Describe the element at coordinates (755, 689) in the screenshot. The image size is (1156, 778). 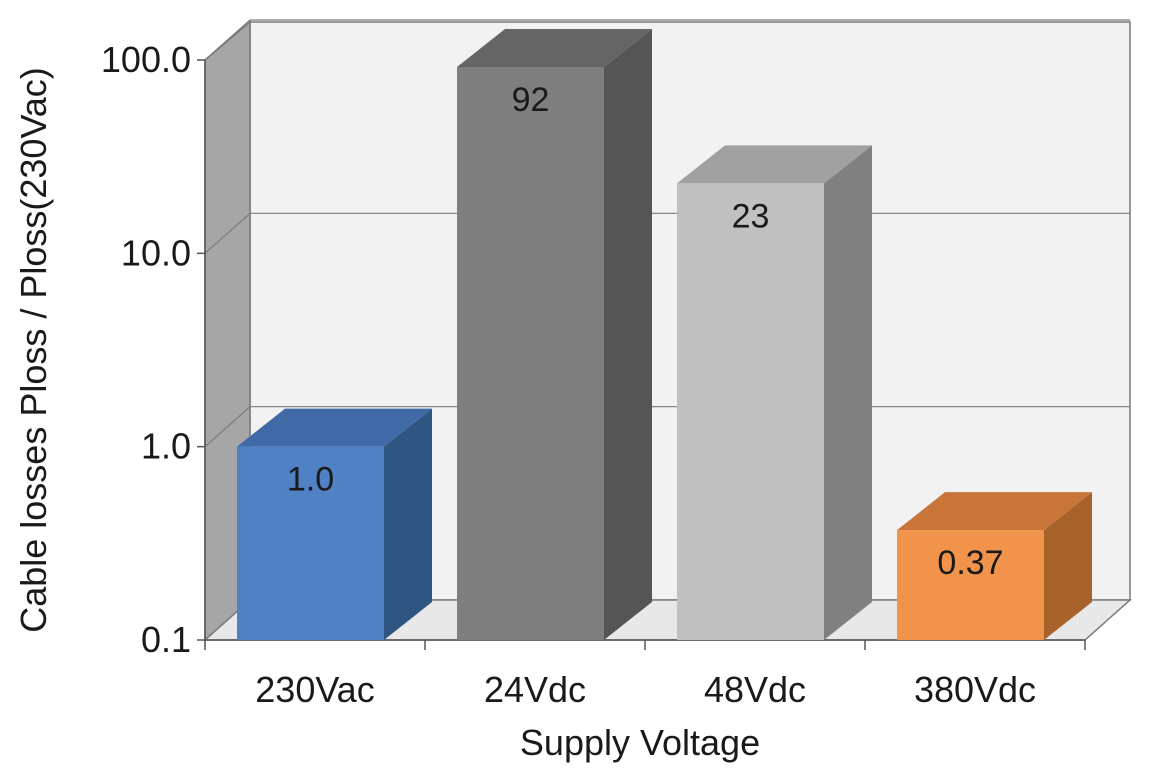
I see `x-tick-label: 48Vdc` at that location.